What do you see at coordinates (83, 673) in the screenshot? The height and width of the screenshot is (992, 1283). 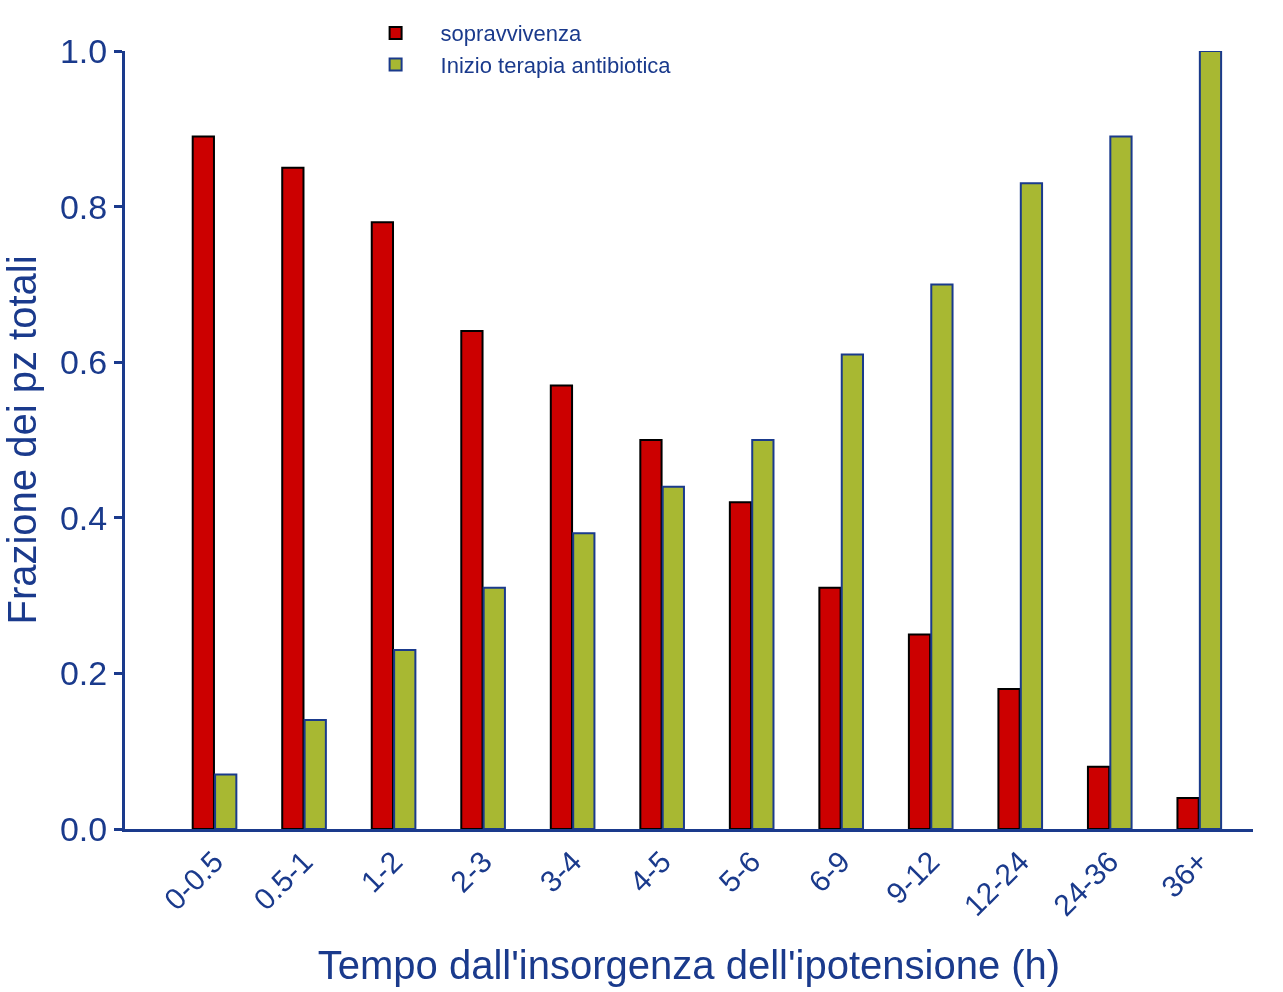 I see `y-tick-label: 0.2` at bounding box center [83, 673].